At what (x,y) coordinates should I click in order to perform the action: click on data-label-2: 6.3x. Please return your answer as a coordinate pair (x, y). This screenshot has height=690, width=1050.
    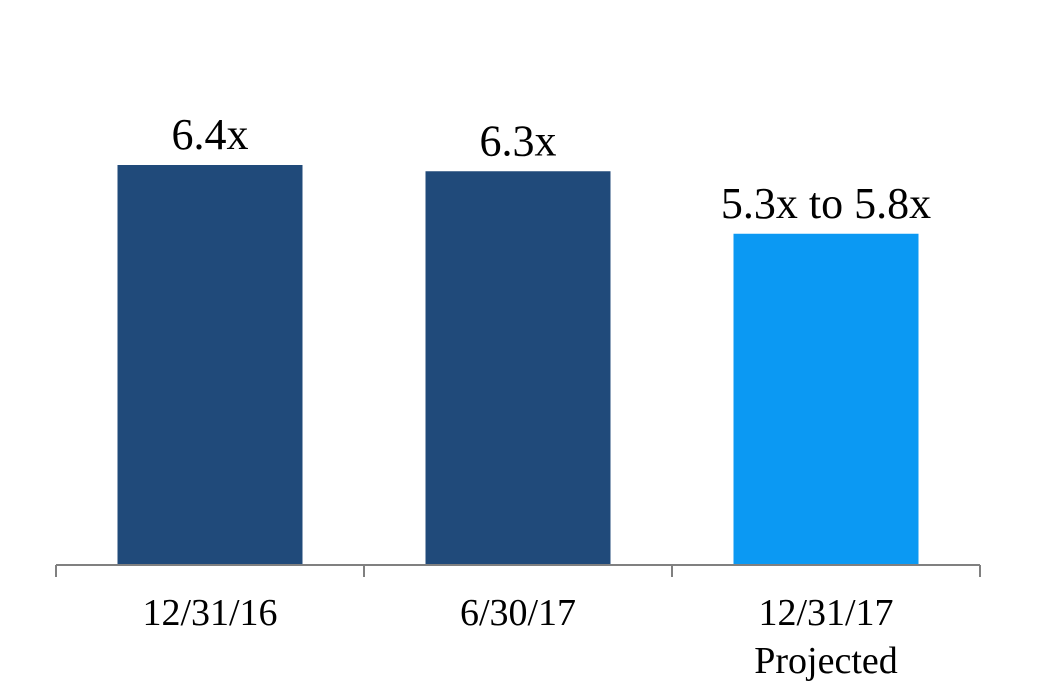
    Looking at the image, I should click on (518, 140).